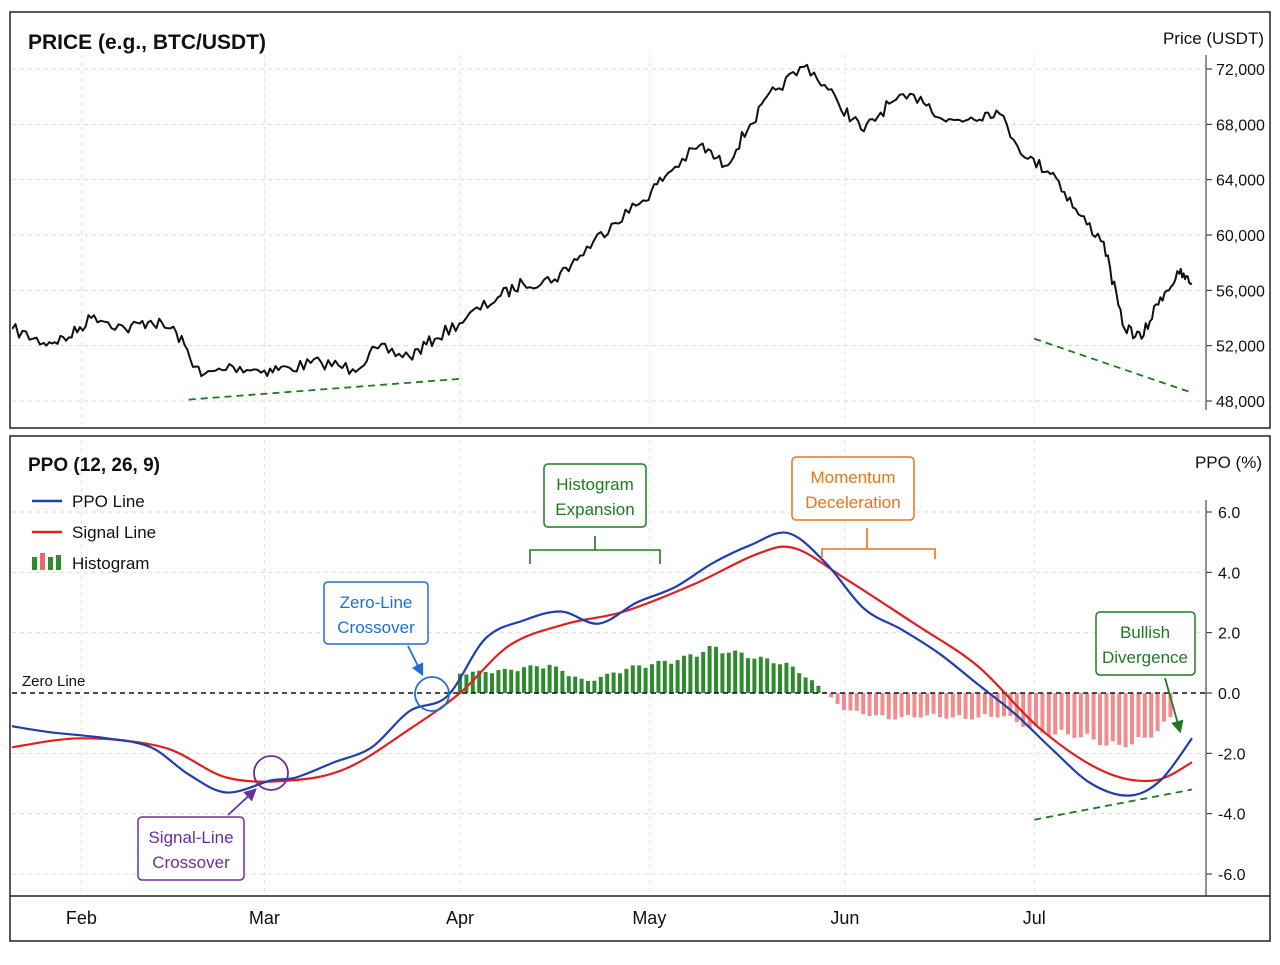  What do you see at coordinates (190, 837) in the screenshot?
I see `annotation-text-line1: Signal-Line` at bounding box center [190, 837].